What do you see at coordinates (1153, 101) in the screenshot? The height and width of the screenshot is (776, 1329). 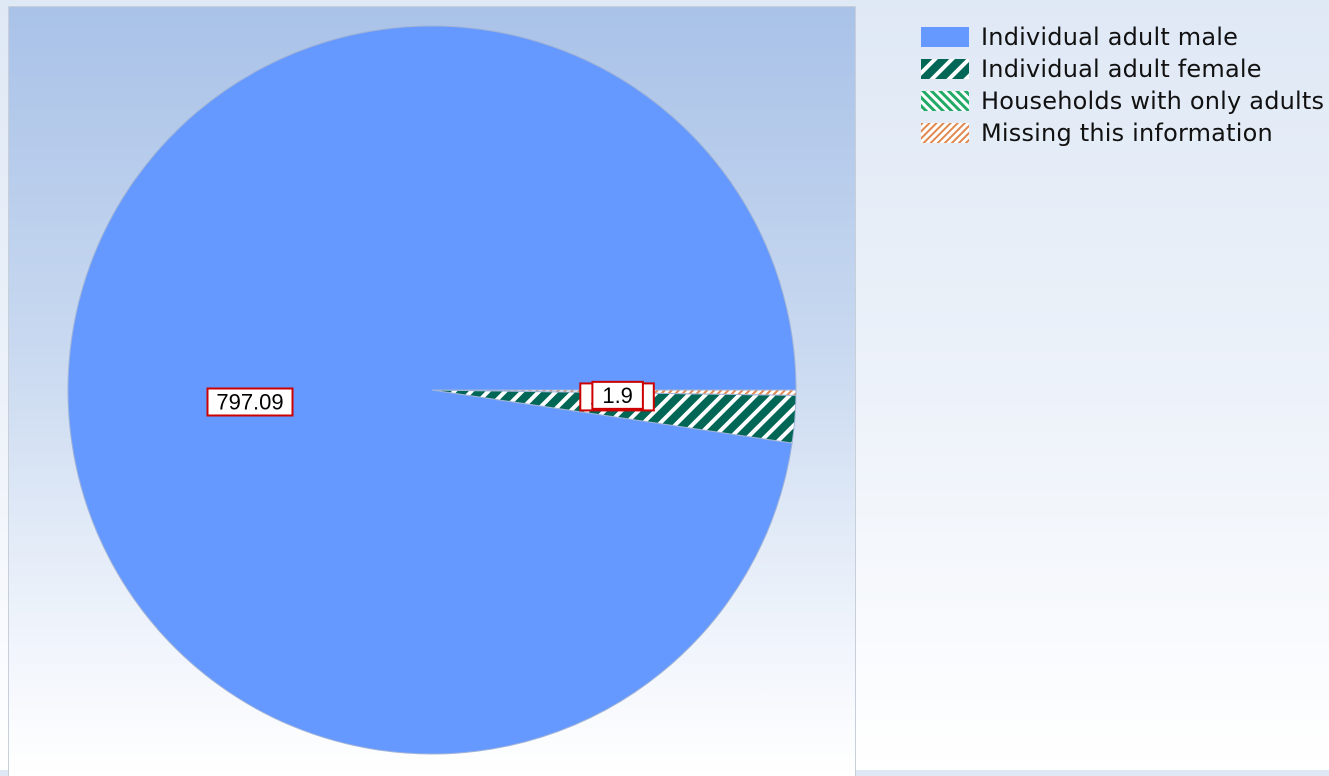 I see `legend-label: Households with only adults` at bounding box center [1153, 101].